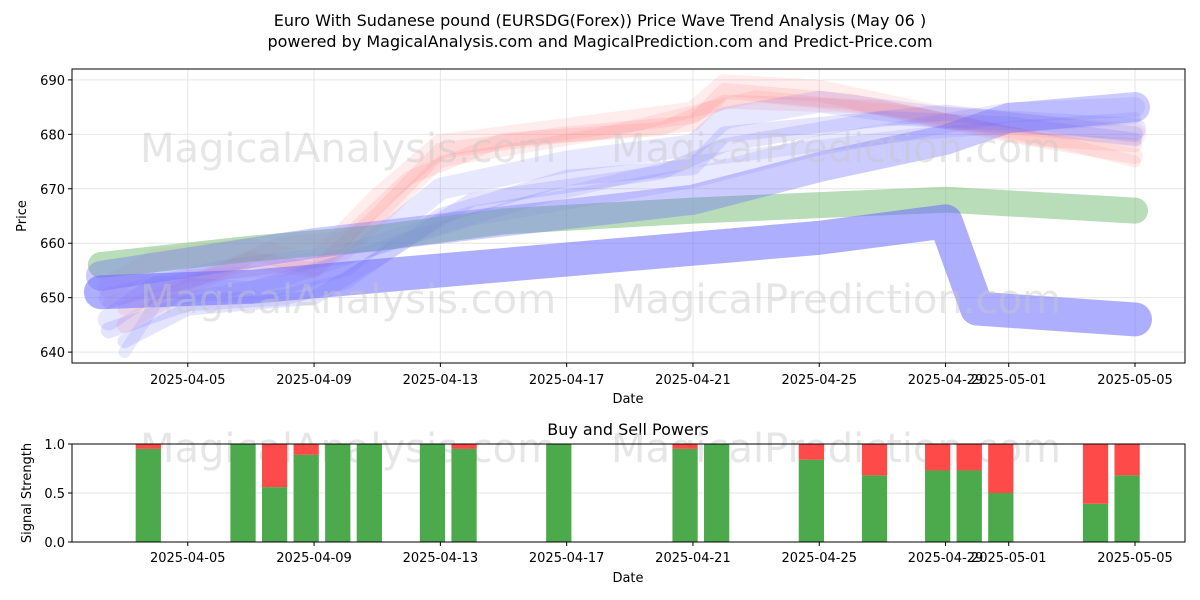 This screenshot has height=600, width=1200. Describe the element at coordinates (819, 380) in the screenshot. I see `price-x-tick-label: 2025-04-25` at that location.